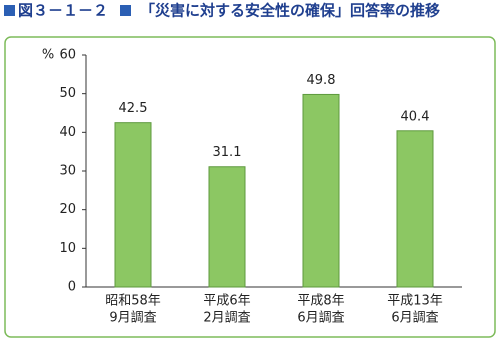 The image size is (500, 346). I want to click on y-tick-label: 40, so click(67, 132).